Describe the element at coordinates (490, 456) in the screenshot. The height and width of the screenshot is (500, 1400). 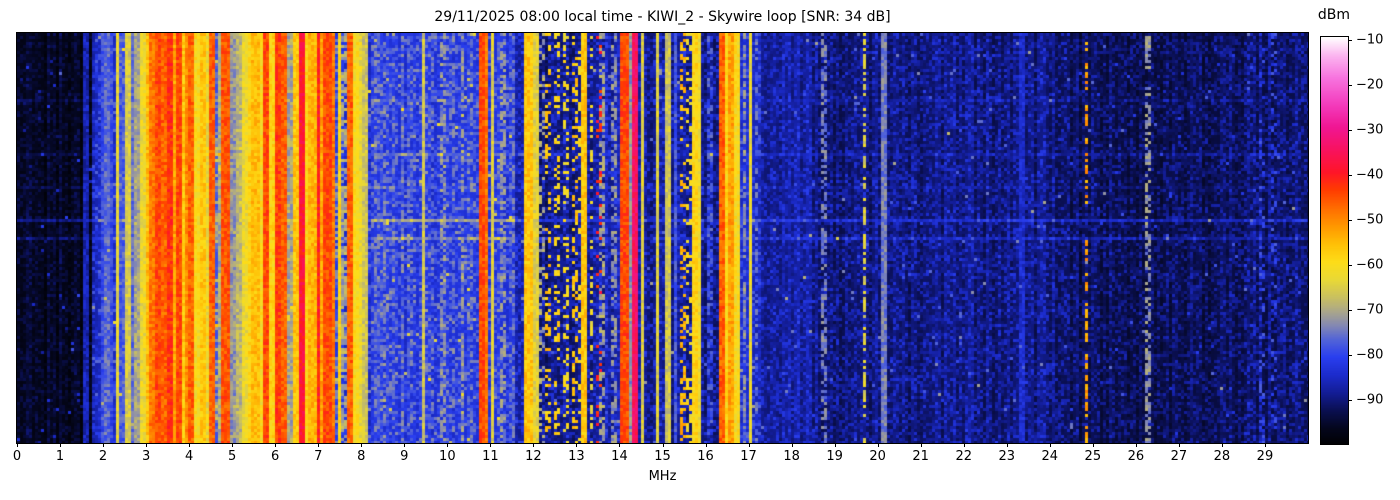
I see `x-tick-label: 11` at that location.